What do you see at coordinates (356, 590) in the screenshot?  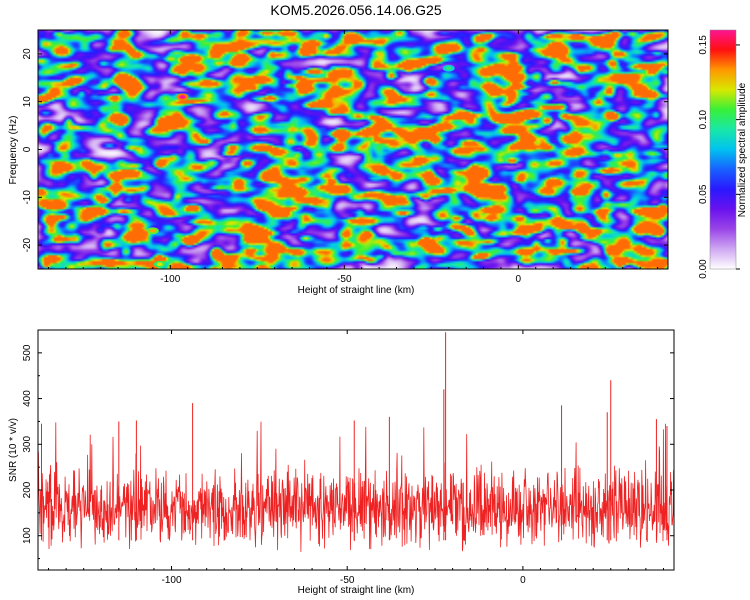 I see `snr-x-label: Height of straight line (km)` at bounding box center [356, 590].